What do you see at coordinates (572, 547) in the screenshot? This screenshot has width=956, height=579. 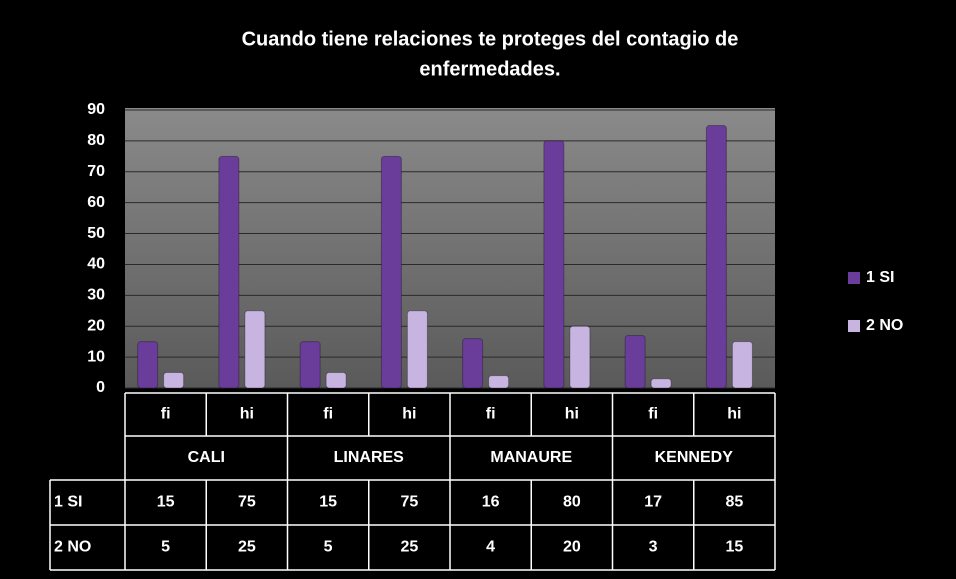 I see `table-value: 20` at bounding box center [572, 547].